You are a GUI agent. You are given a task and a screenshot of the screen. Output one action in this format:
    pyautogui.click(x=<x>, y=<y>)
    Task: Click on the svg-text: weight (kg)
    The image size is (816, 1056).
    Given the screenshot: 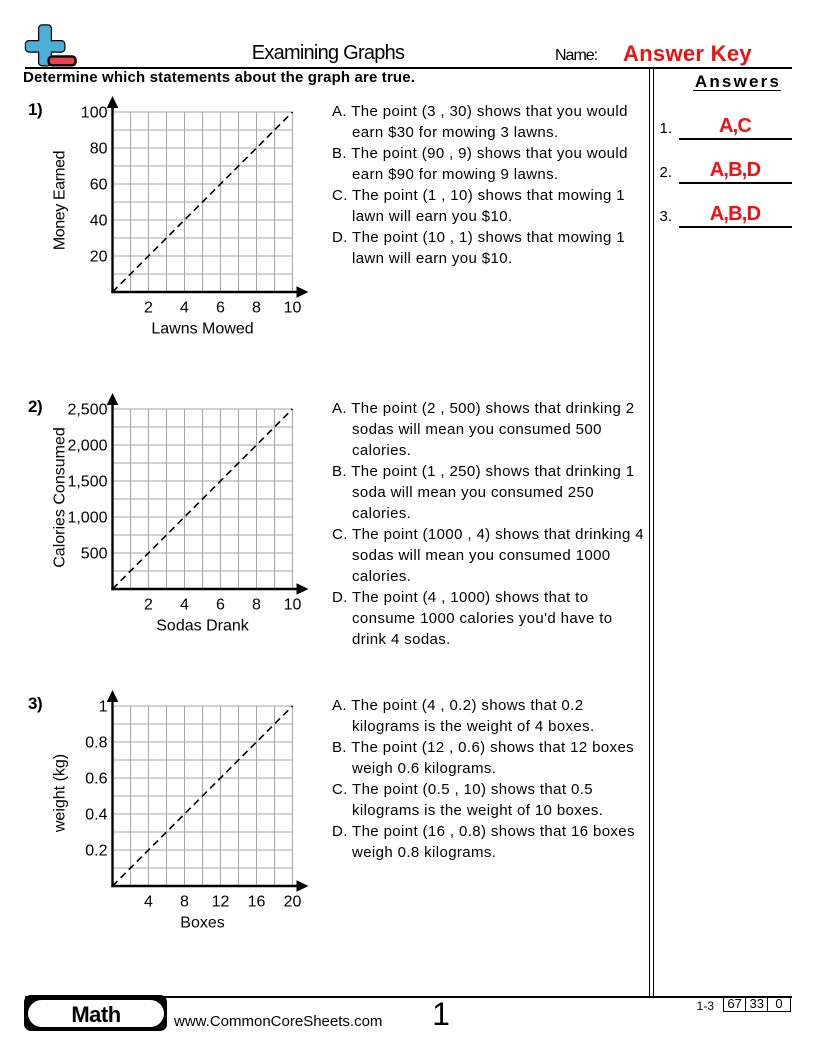 What is the action you would take?
    pyautogui.click(x=60, y=793)
    